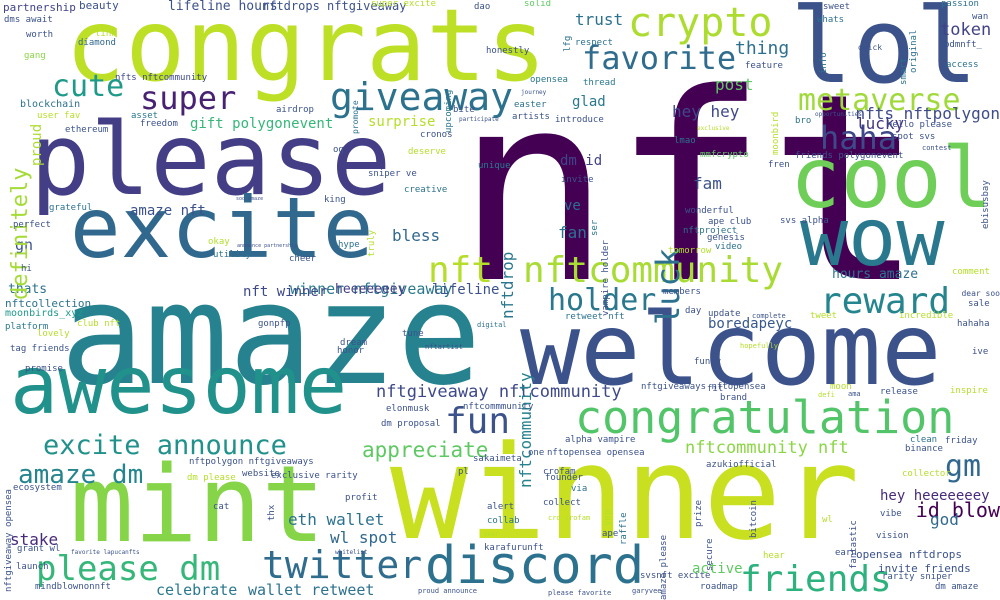 This screenshot has height=600, width=1000. Describe the element at coordinates (599, 19) in the screenshot. I see `word: trust` at that location.